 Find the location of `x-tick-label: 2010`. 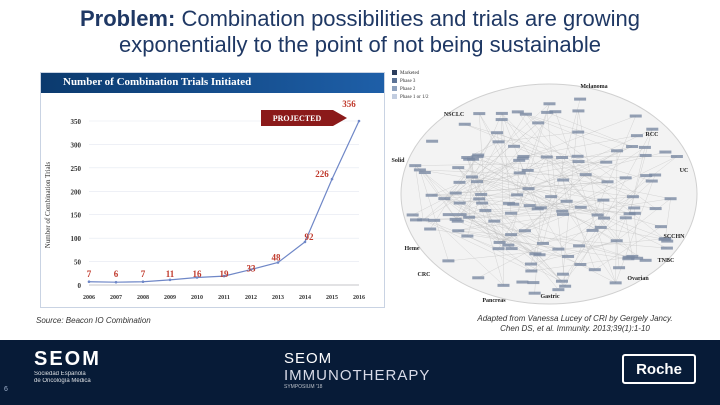

x-tick-label: 2010 is located at coordinates (197, 298).